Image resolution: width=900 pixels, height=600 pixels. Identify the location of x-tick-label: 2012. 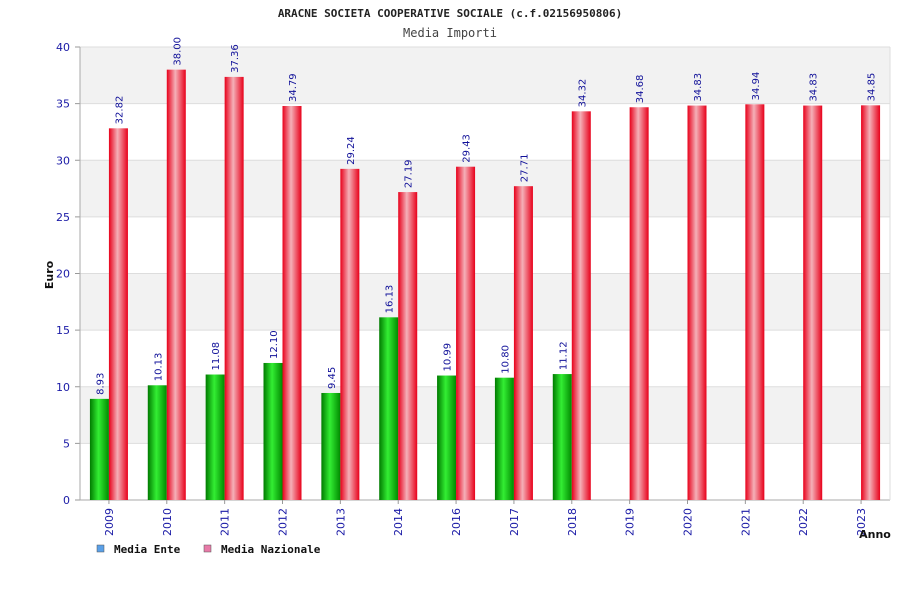
(283, 522).